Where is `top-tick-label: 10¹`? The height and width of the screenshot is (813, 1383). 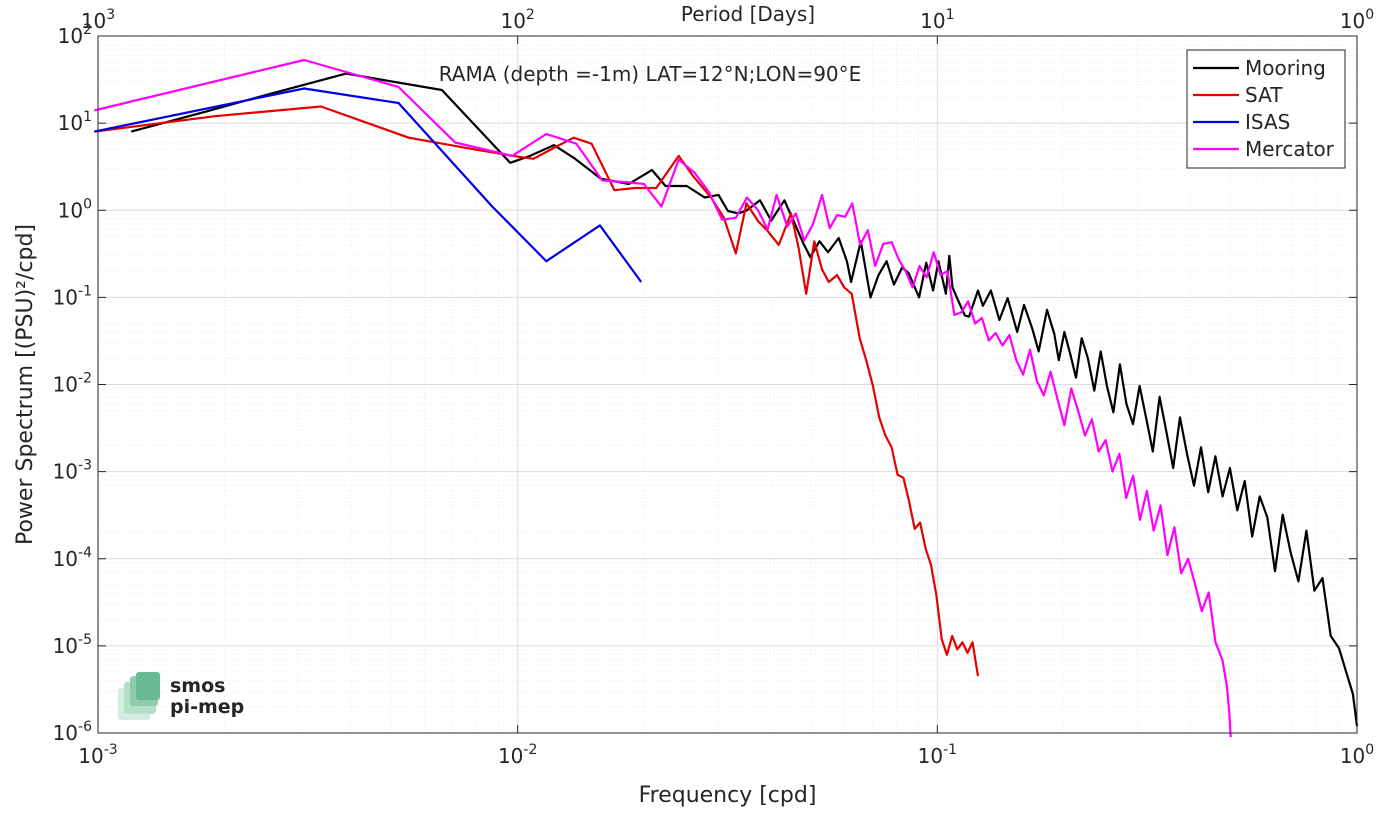
top-tick-label: 10¹ is located at coordinates (937, 20).